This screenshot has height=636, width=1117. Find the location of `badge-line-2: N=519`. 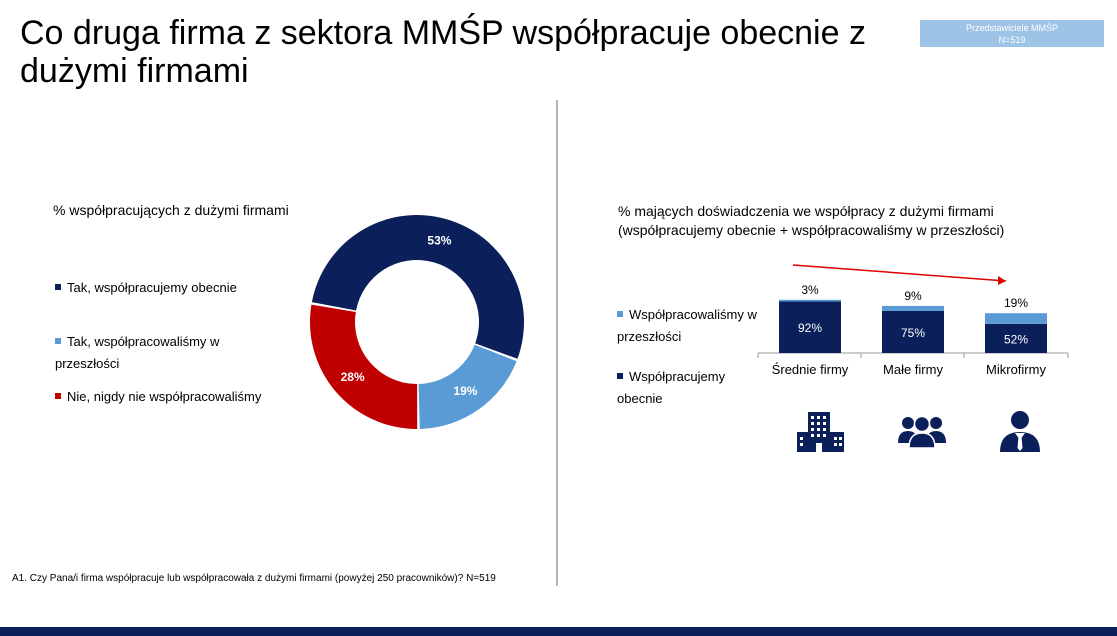

badge-line-2: N=519 is located at coordinates (1012, 40).